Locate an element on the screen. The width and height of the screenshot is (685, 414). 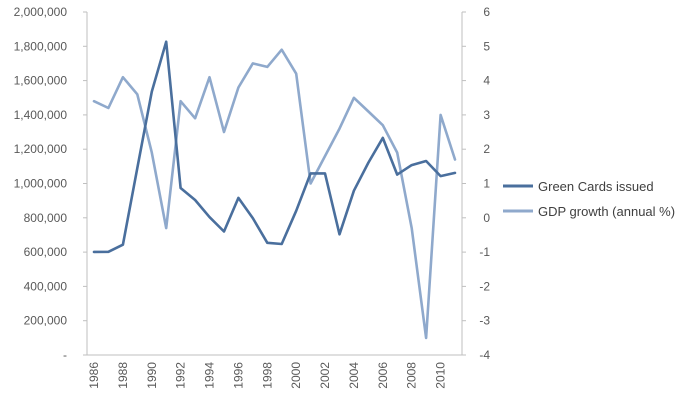
right-tick-label: -4 is located at coordinates (484, 355).